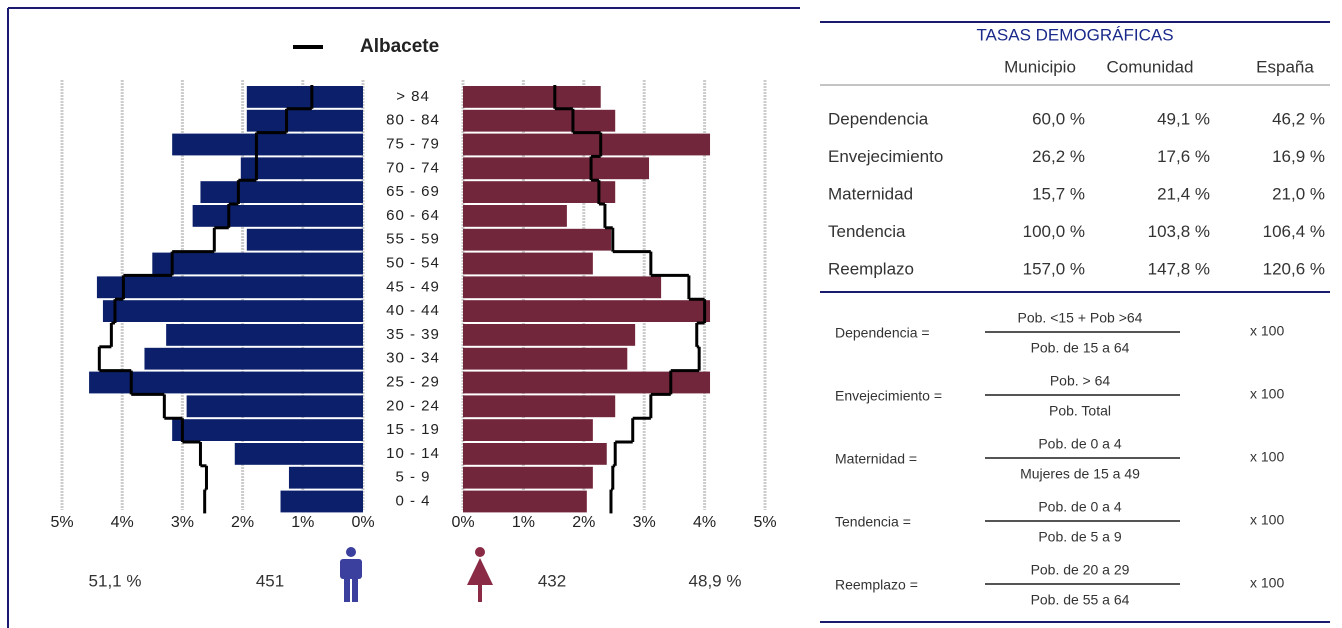 This screenshot has width=1342, height=628. Describe the element at coordinates (882, 333) in the screenshot. I see `formula-label: Dependencia =` at that location.